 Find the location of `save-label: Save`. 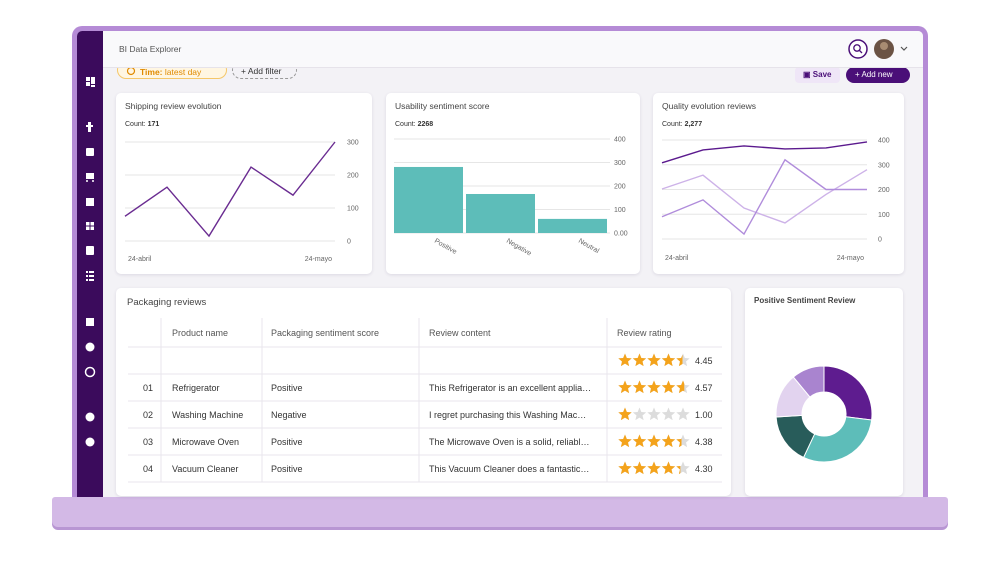

save-label: Save is located at coordinates (822, 74).